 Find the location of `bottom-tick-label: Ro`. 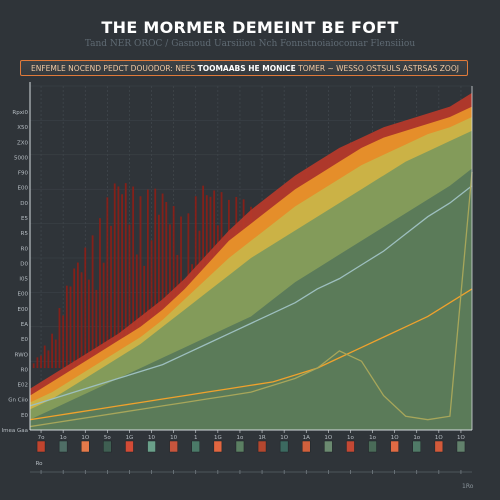

bottom-tick-label: Ro is located at coordinates (40, 464).